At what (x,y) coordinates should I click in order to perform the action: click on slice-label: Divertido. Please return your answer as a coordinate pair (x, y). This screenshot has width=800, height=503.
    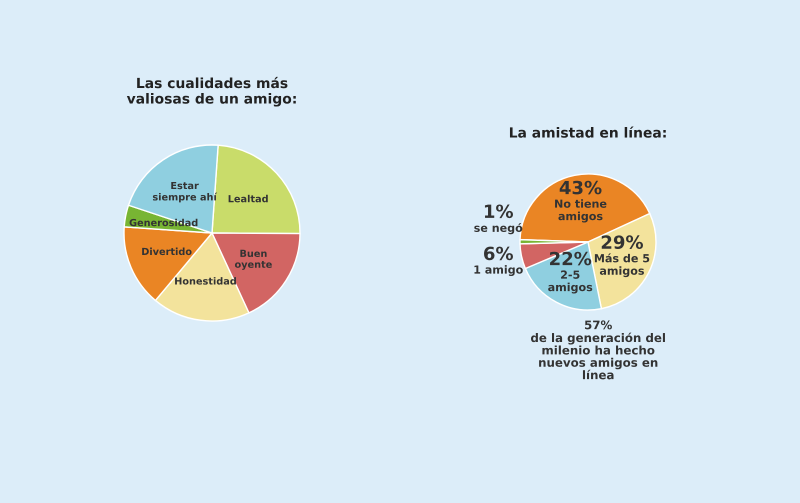
    Looking at the image, I should click on (167, 252).